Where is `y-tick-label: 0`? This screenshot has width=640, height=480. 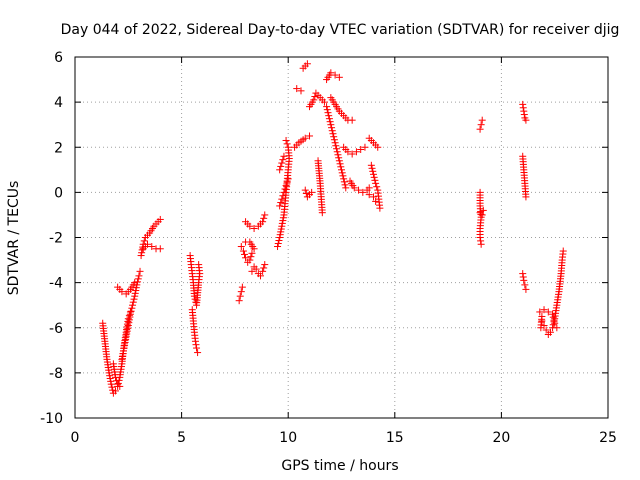 y-tick-label: 0 is located at coordinates (58, 193).